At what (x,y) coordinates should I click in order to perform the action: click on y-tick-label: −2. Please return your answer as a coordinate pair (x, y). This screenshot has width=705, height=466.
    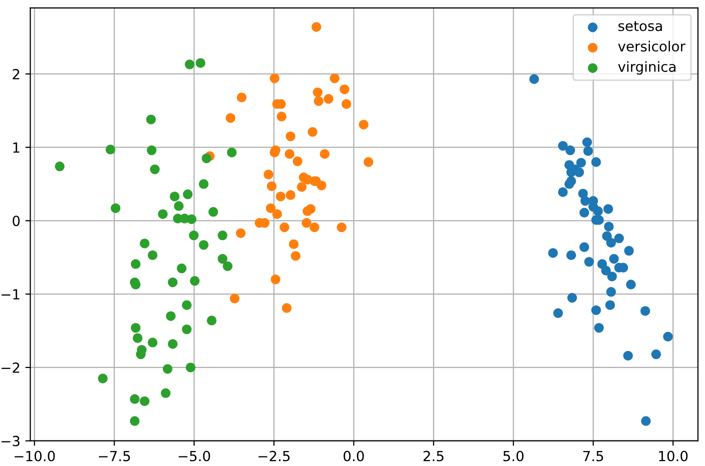
    Looking at the image, I should click on (11, 367).